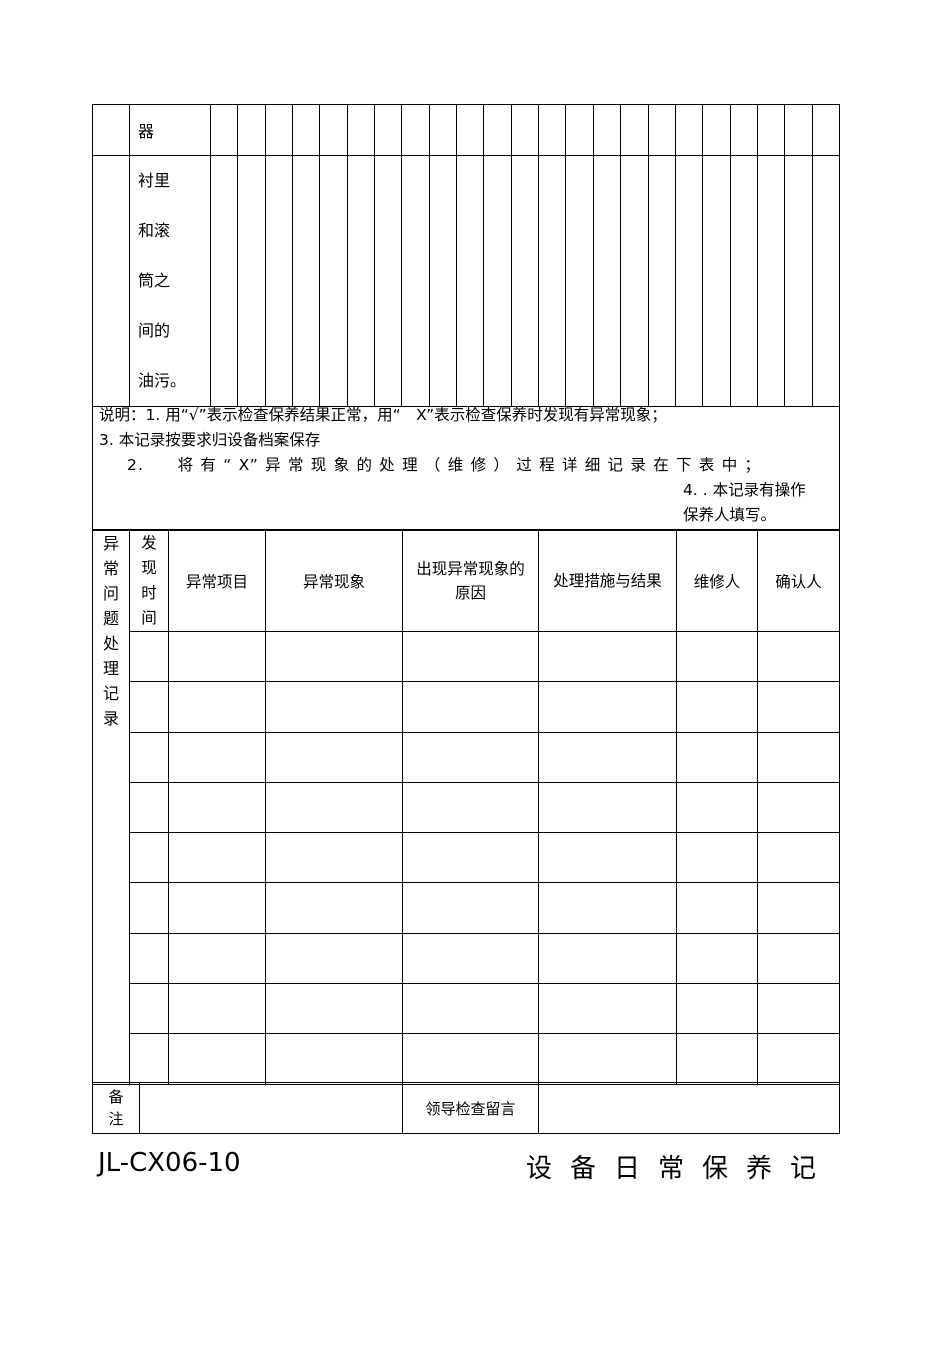  What do you see at coordinates (271, 1108) in the screenshot?
I see `remarks-field` at bounding box center [271, 1108].